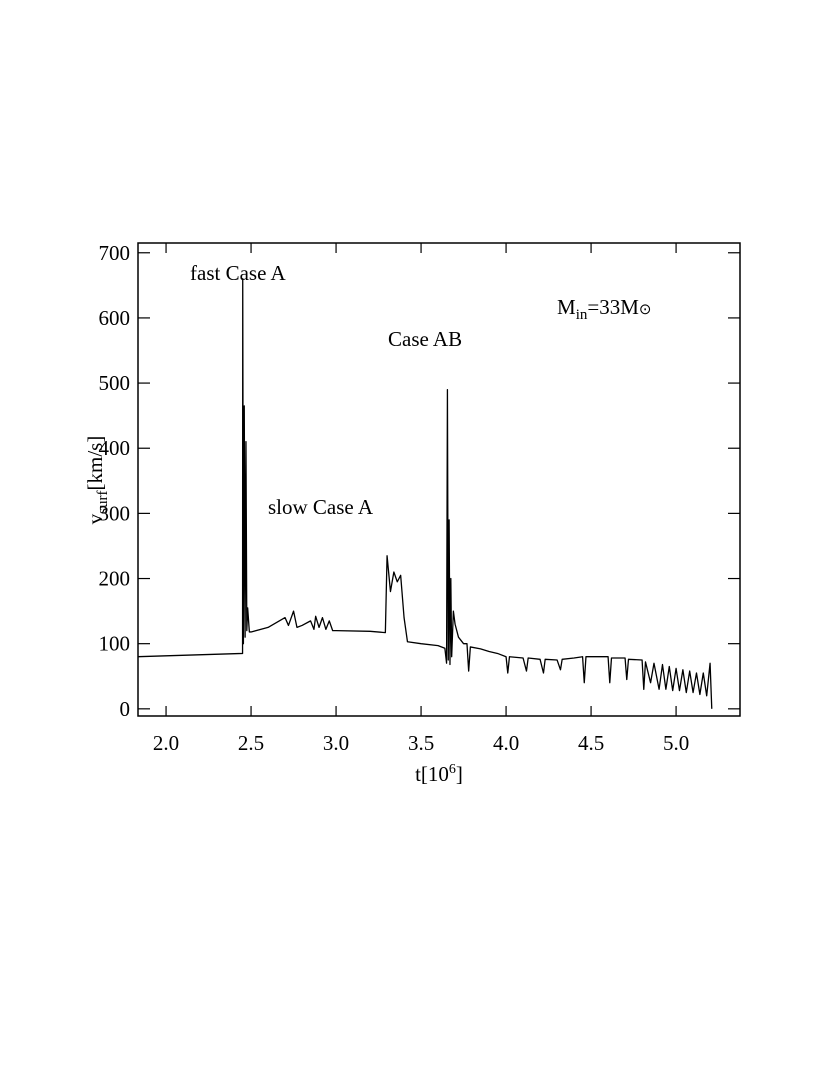  Describe the element at coordinates (115, 448) in the screenshot. I see `y-tick-label: 400` at that location.